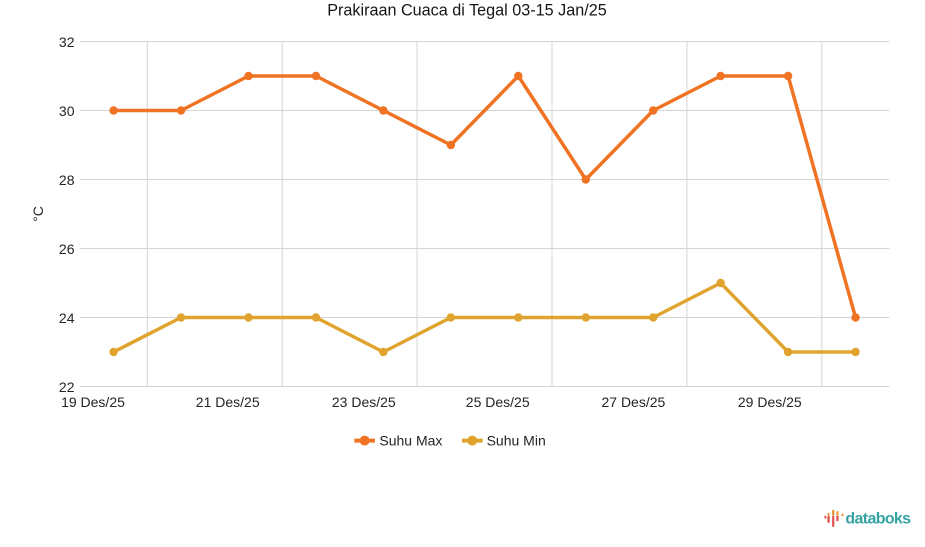 This screenshot has height=547, width=925. I want to click on svg-text: 21 Des/25, so click(228, 402).